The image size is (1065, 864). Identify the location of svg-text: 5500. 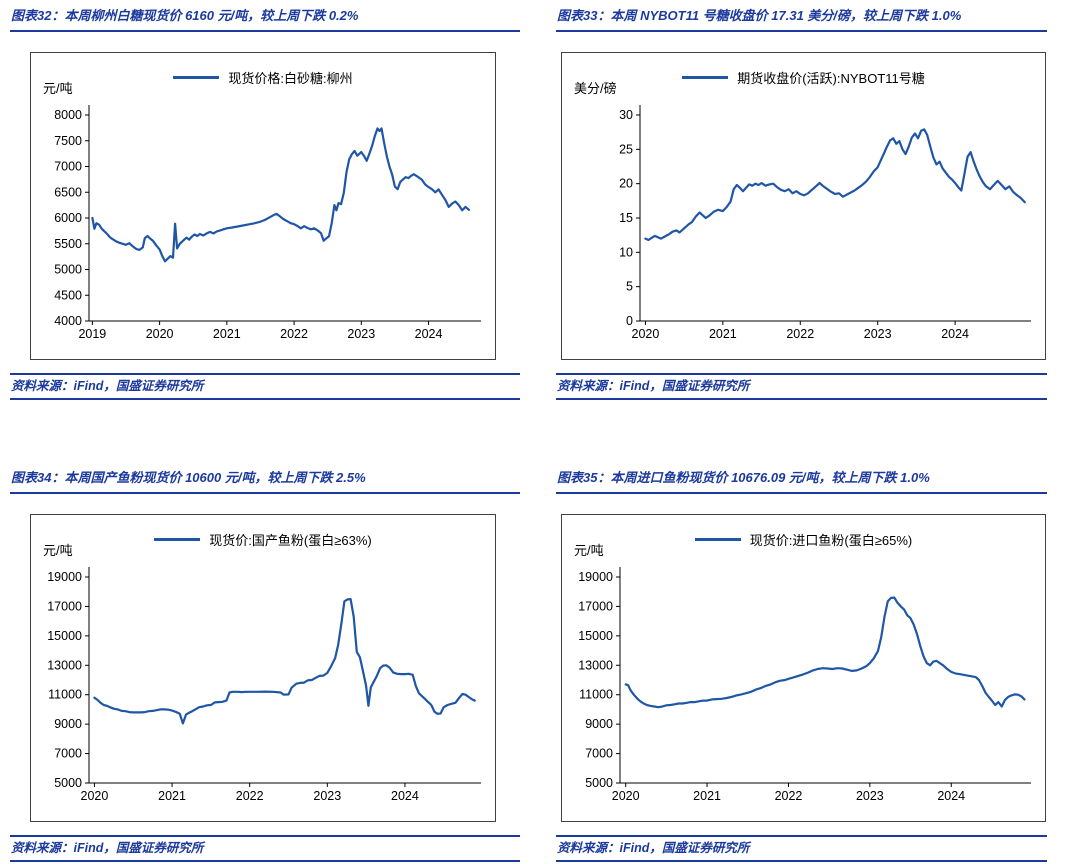
(68, 244).